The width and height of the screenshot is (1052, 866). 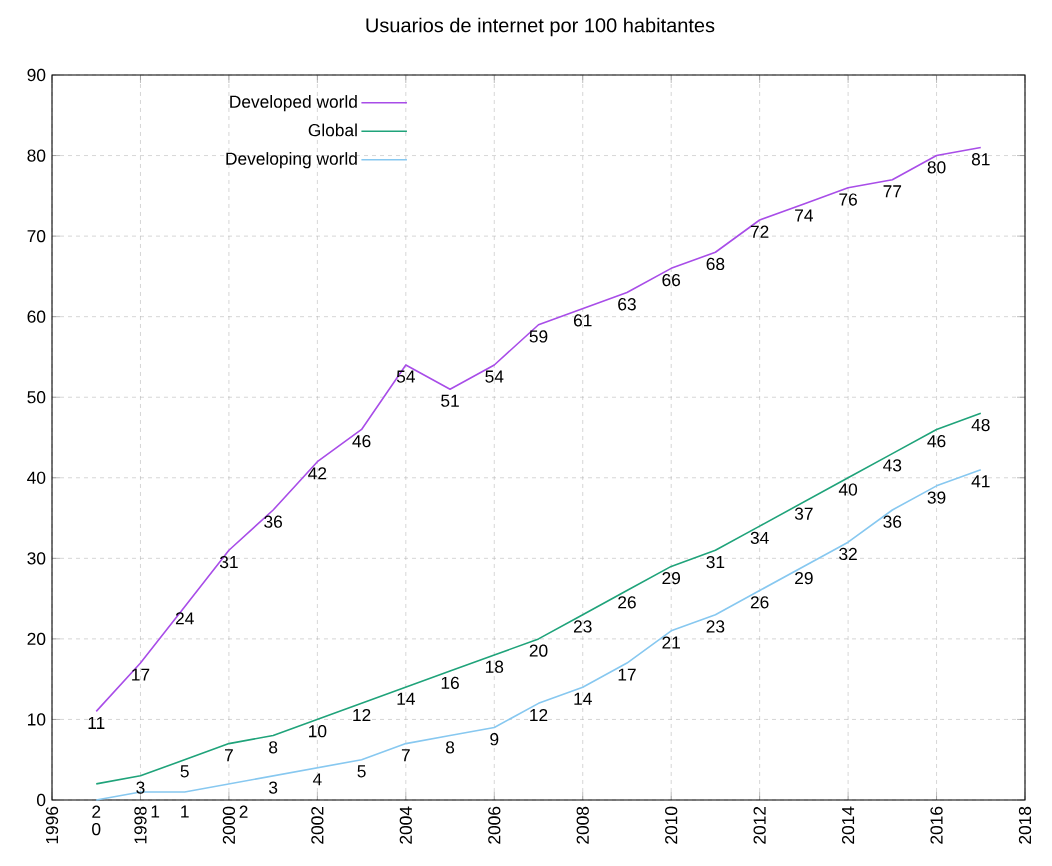 What do you see at coordinates (540, 27) in the screenshot?
I see `chart-title: Usuarios de internet por 100 habitantes` at bounding box center [540, 27].